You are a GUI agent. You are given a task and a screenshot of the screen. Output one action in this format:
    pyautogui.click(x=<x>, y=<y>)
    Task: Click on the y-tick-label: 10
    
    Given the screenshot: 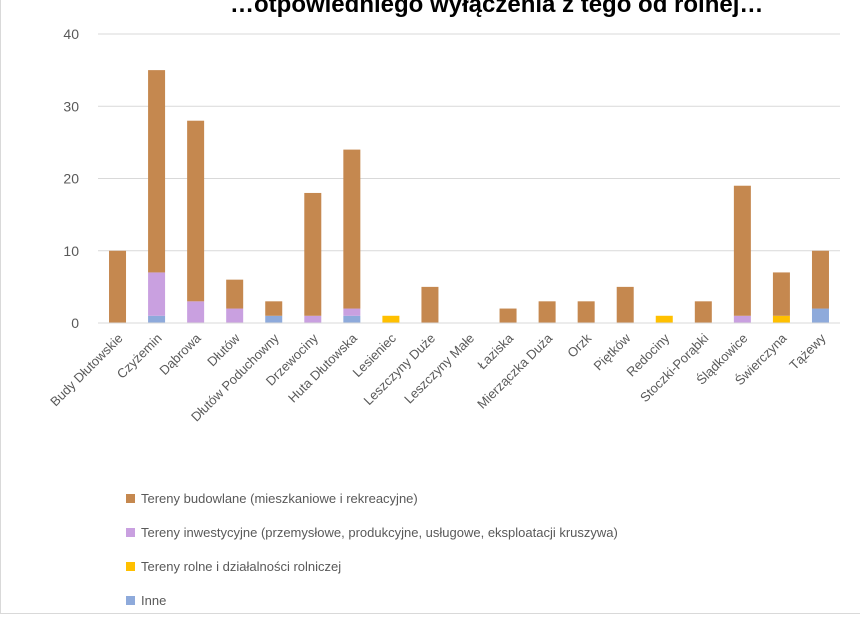 What is the action you would take?
    pyautogui.click(x=71, y=251)
    